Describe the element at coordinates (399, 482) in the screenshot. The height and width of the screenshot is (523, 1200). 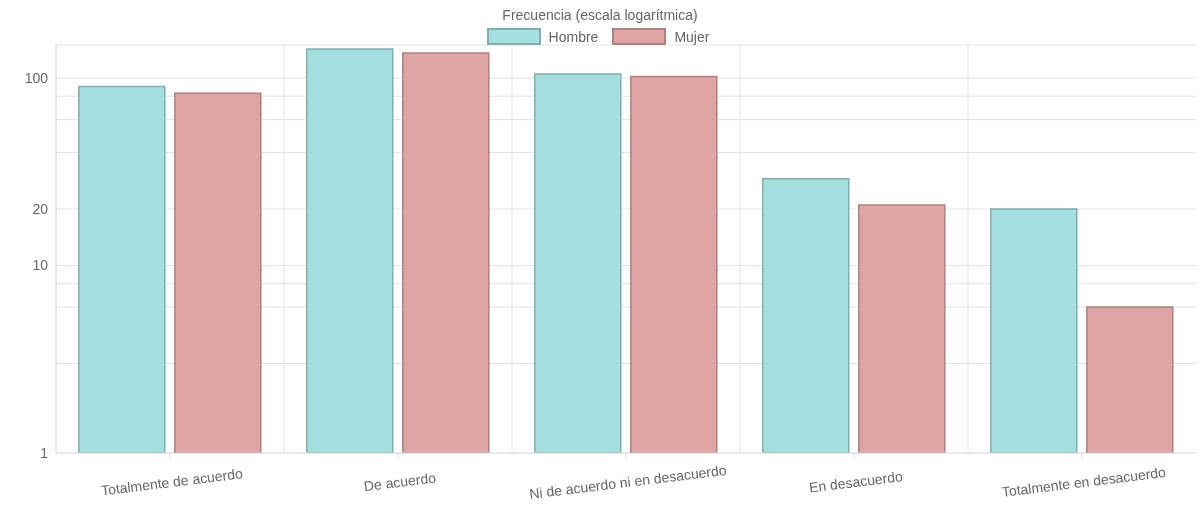
I see `x-tick-label: De acuerdo` at that location.